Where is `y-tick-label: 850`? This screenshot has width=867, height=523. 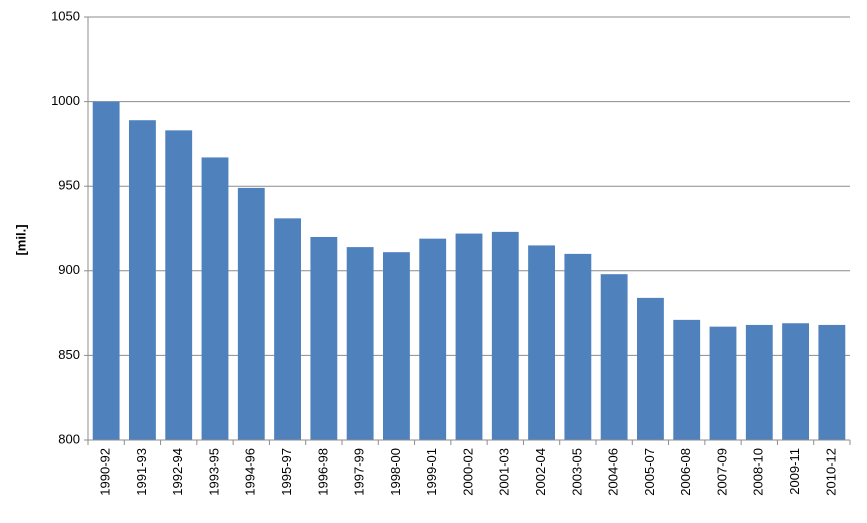
y-tick-label: 850 is located at coordinates (69, 354).